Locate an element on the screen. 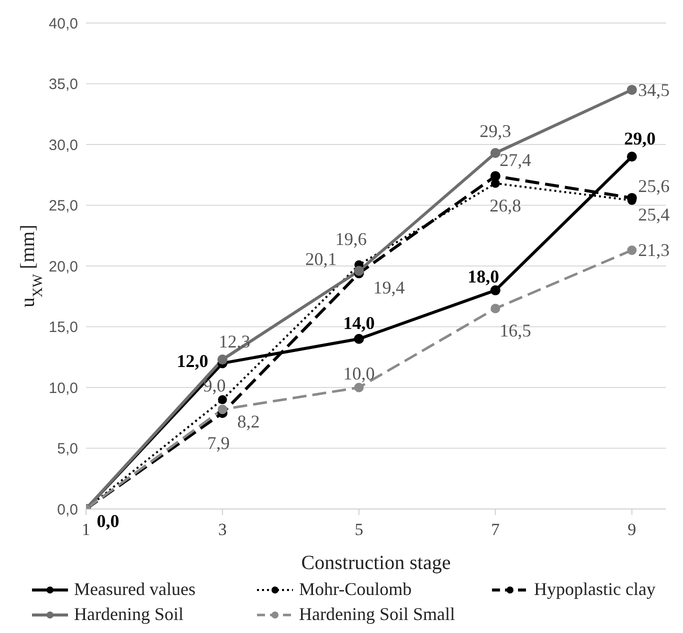 Image resolution: width=683 pixels, height=633 pixels. data-label: 9,0 is located at coordinates (214, 386).